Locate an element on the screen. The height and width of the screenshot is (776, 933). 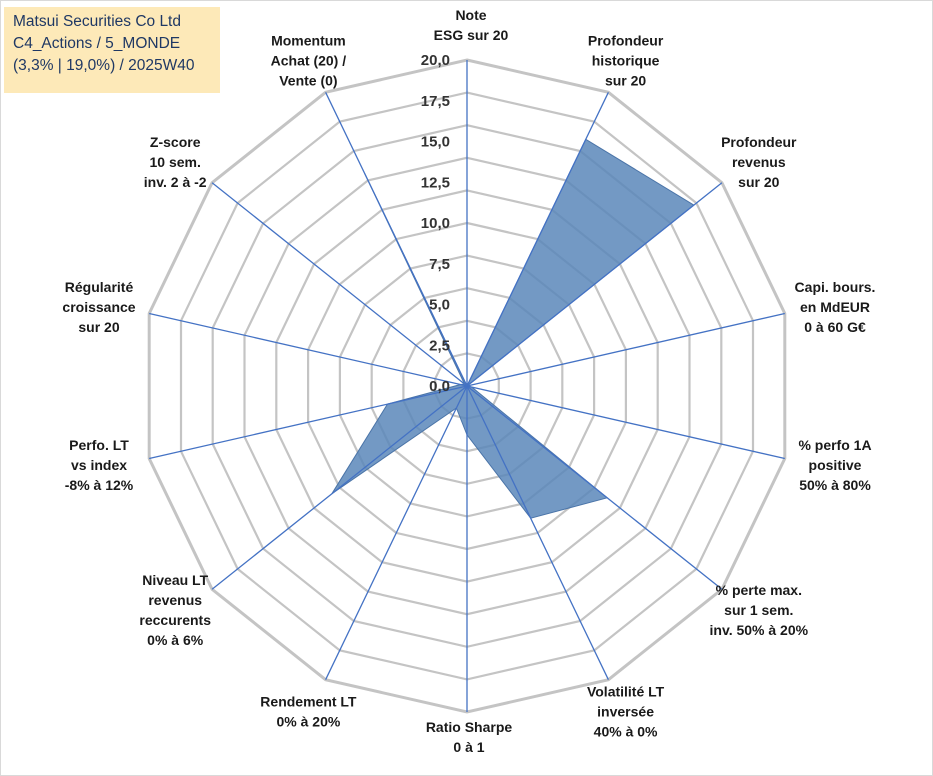
axis-label-line: sur 1 sem. is located at coordinates (758, 610).